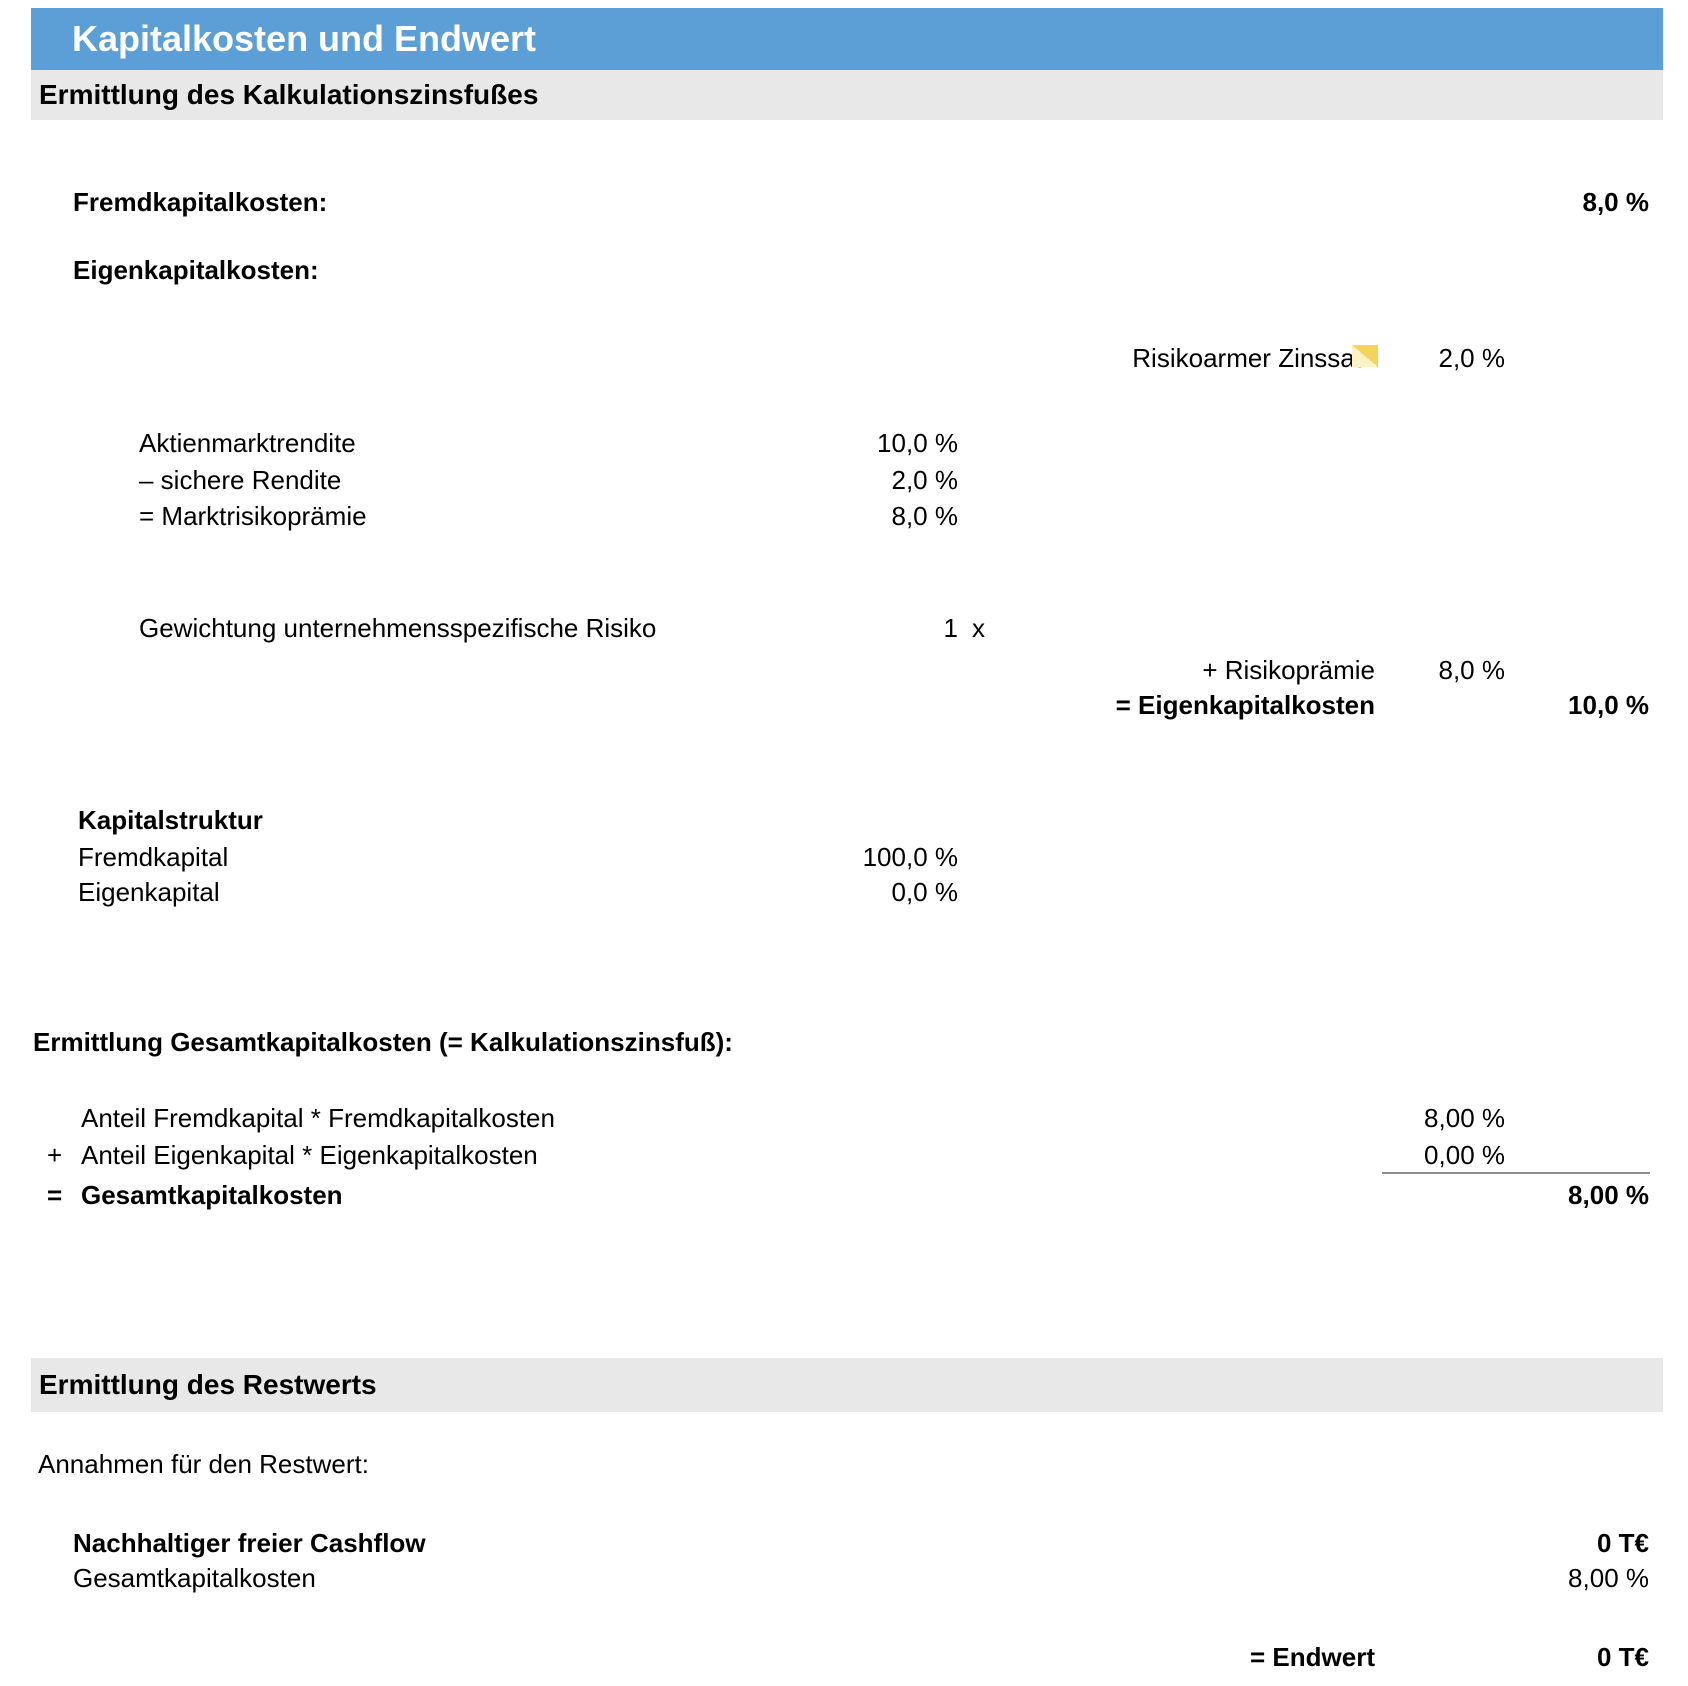 The image size is (1688, 1686). Describe the element at coordinates (910, 857) in the screenshot. I see `fremdkapital-value: 100,0 %` at that location.